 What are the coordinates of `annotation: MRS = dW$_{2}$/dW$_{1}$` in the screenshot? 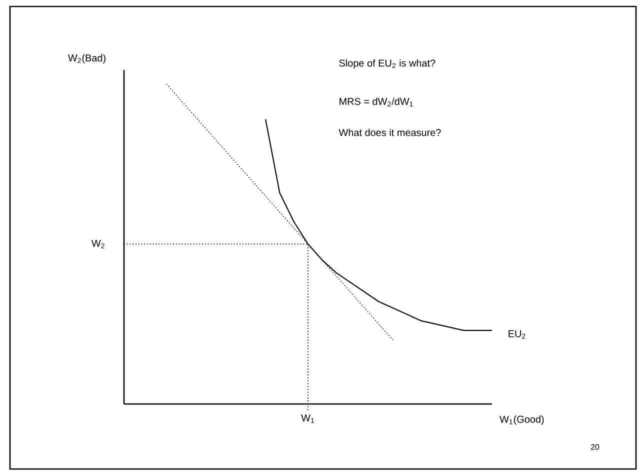 It's located at (376, 102).